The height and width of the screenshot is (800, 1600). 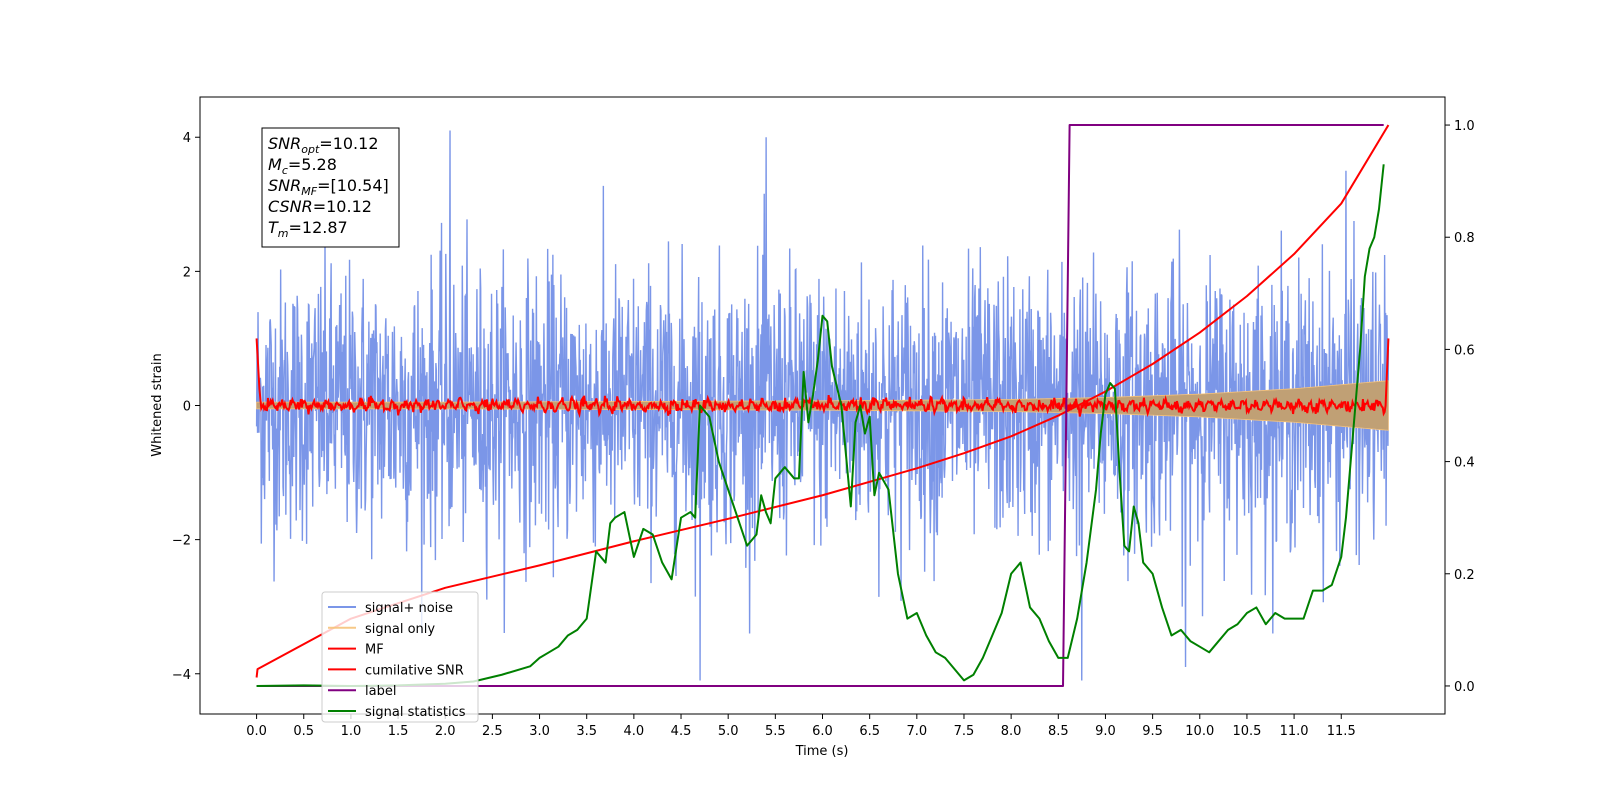 I want to click on info-line-t-m: Tm=12.87, so click(x=308, y=229).